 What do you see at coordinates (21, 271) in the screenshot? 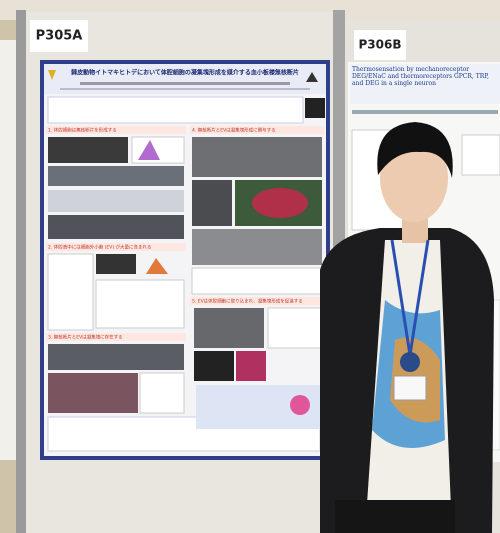
I see `frame-post` at bounding box center [21, 271].